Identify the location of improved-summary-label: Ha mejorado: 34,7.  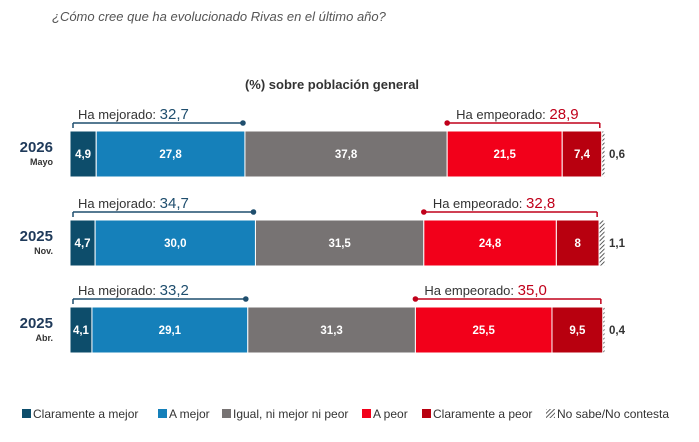
(133, 203).